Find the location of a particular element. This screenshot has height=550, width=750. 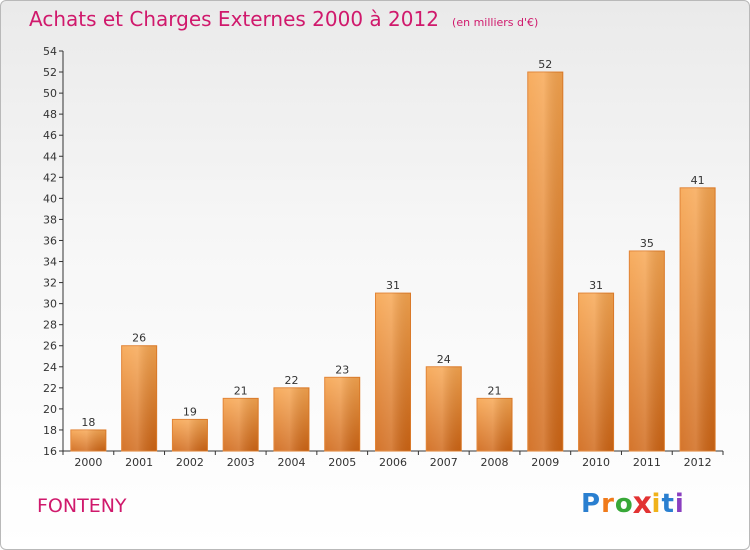

x-tick-label: 2002 is located at coordinates (190, 462).